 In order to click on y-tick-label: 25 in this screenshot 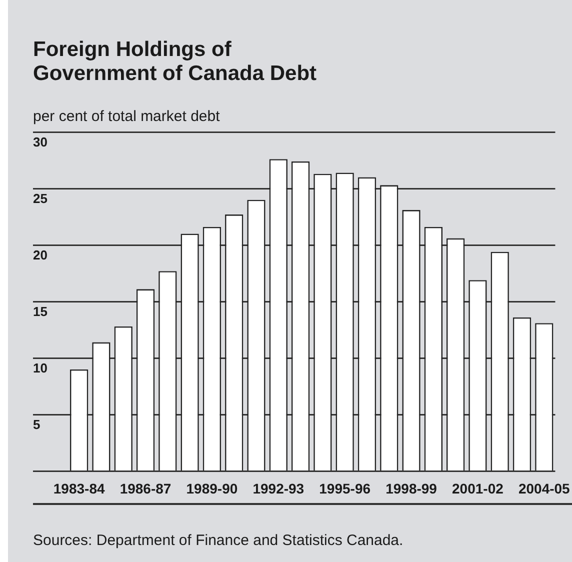, I will do `click(40, 198)`.